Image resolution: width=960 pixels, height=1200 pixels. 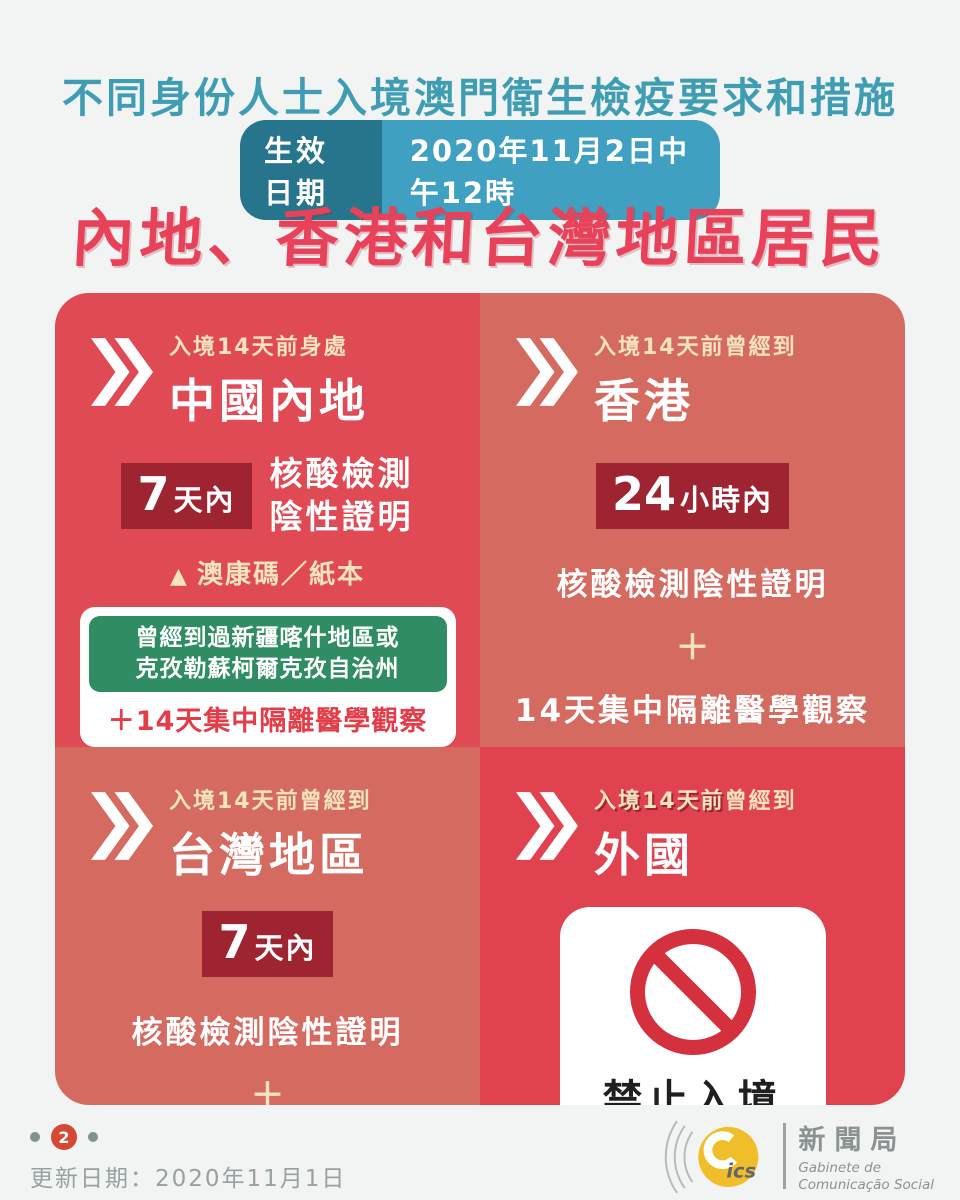 I want to click on card-region-name: 外國, so click(x=644, y=854).